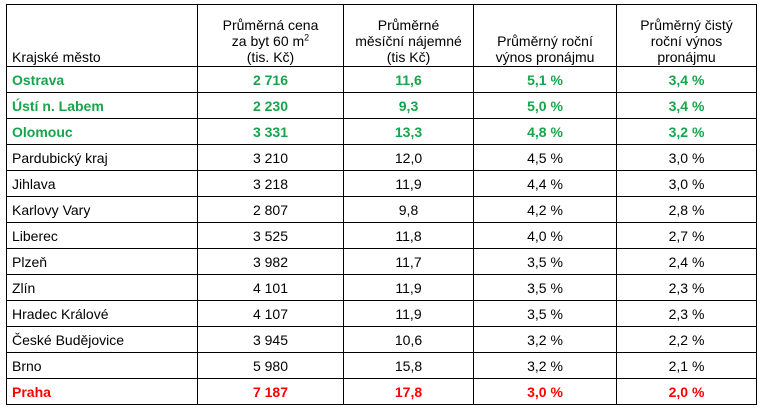 Image resolution: width=760 pixels, height=409 pixels. Describe the element at coordinates (270, 131) in the screenshot. I see `price-cell: 3 331` at that location.